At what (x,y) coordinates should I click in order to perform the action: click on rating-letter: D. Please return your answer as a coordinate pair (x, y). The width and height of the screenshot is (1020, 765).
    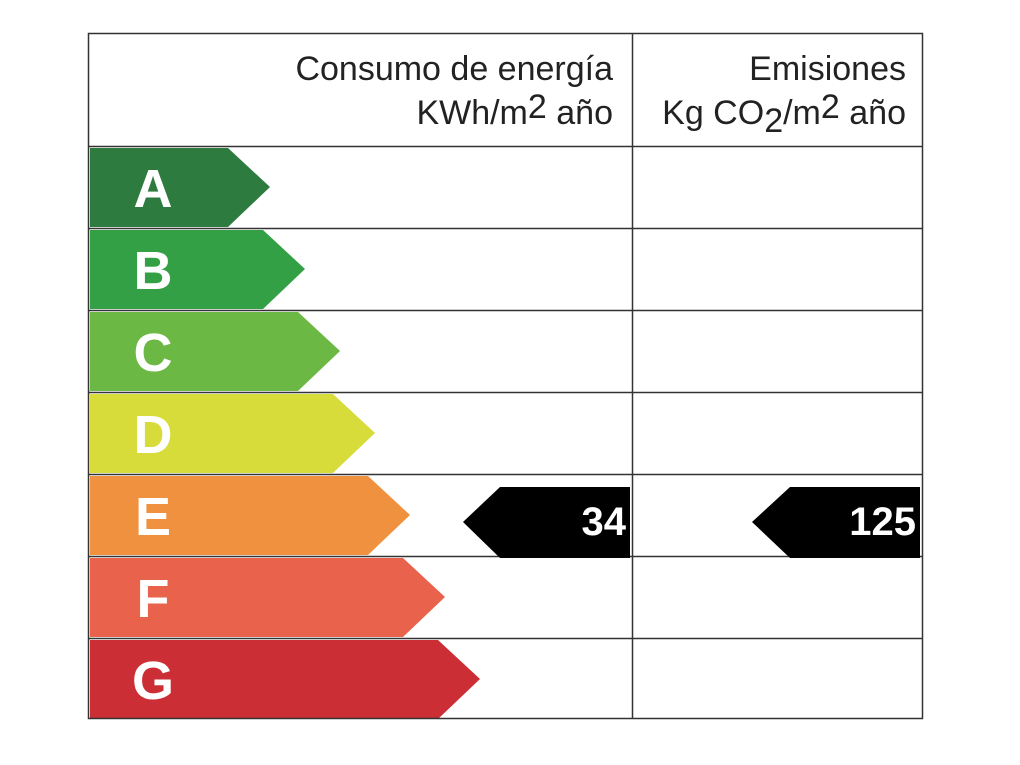
    Looking at the image, I should click on (153, 435).